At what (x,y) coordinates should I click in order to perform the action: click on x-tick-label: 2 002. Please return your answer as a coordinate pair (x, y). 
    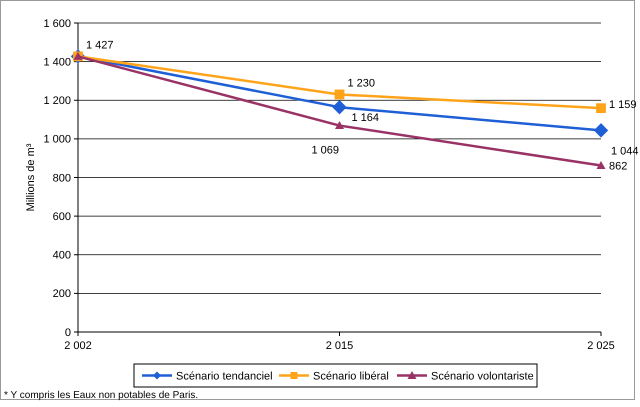
    Looking at the image, I should click on (78, 346).